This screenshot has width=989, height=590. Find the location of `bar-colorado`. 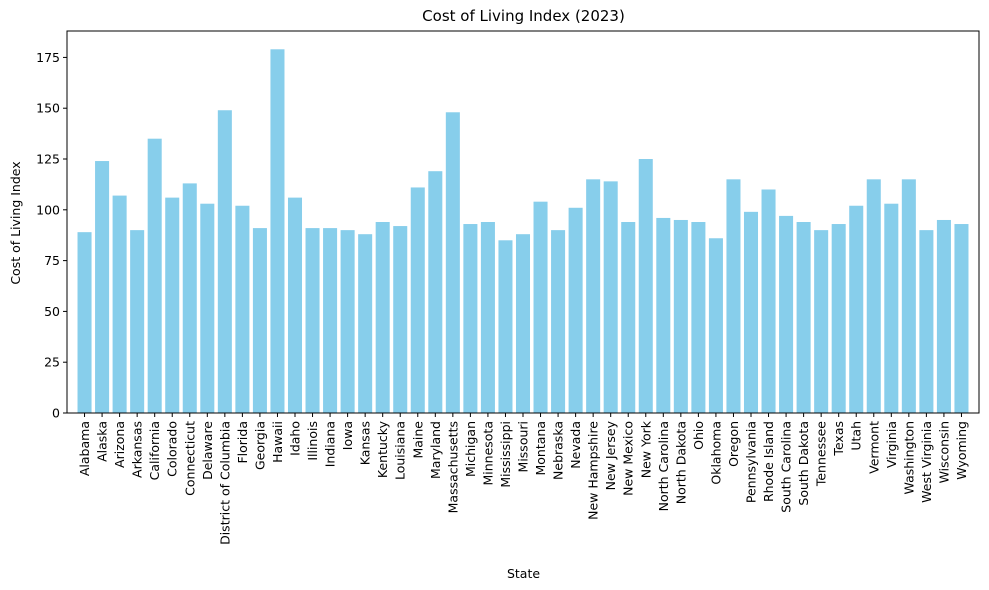

bar-colorado is located at coordinates (172, 305).